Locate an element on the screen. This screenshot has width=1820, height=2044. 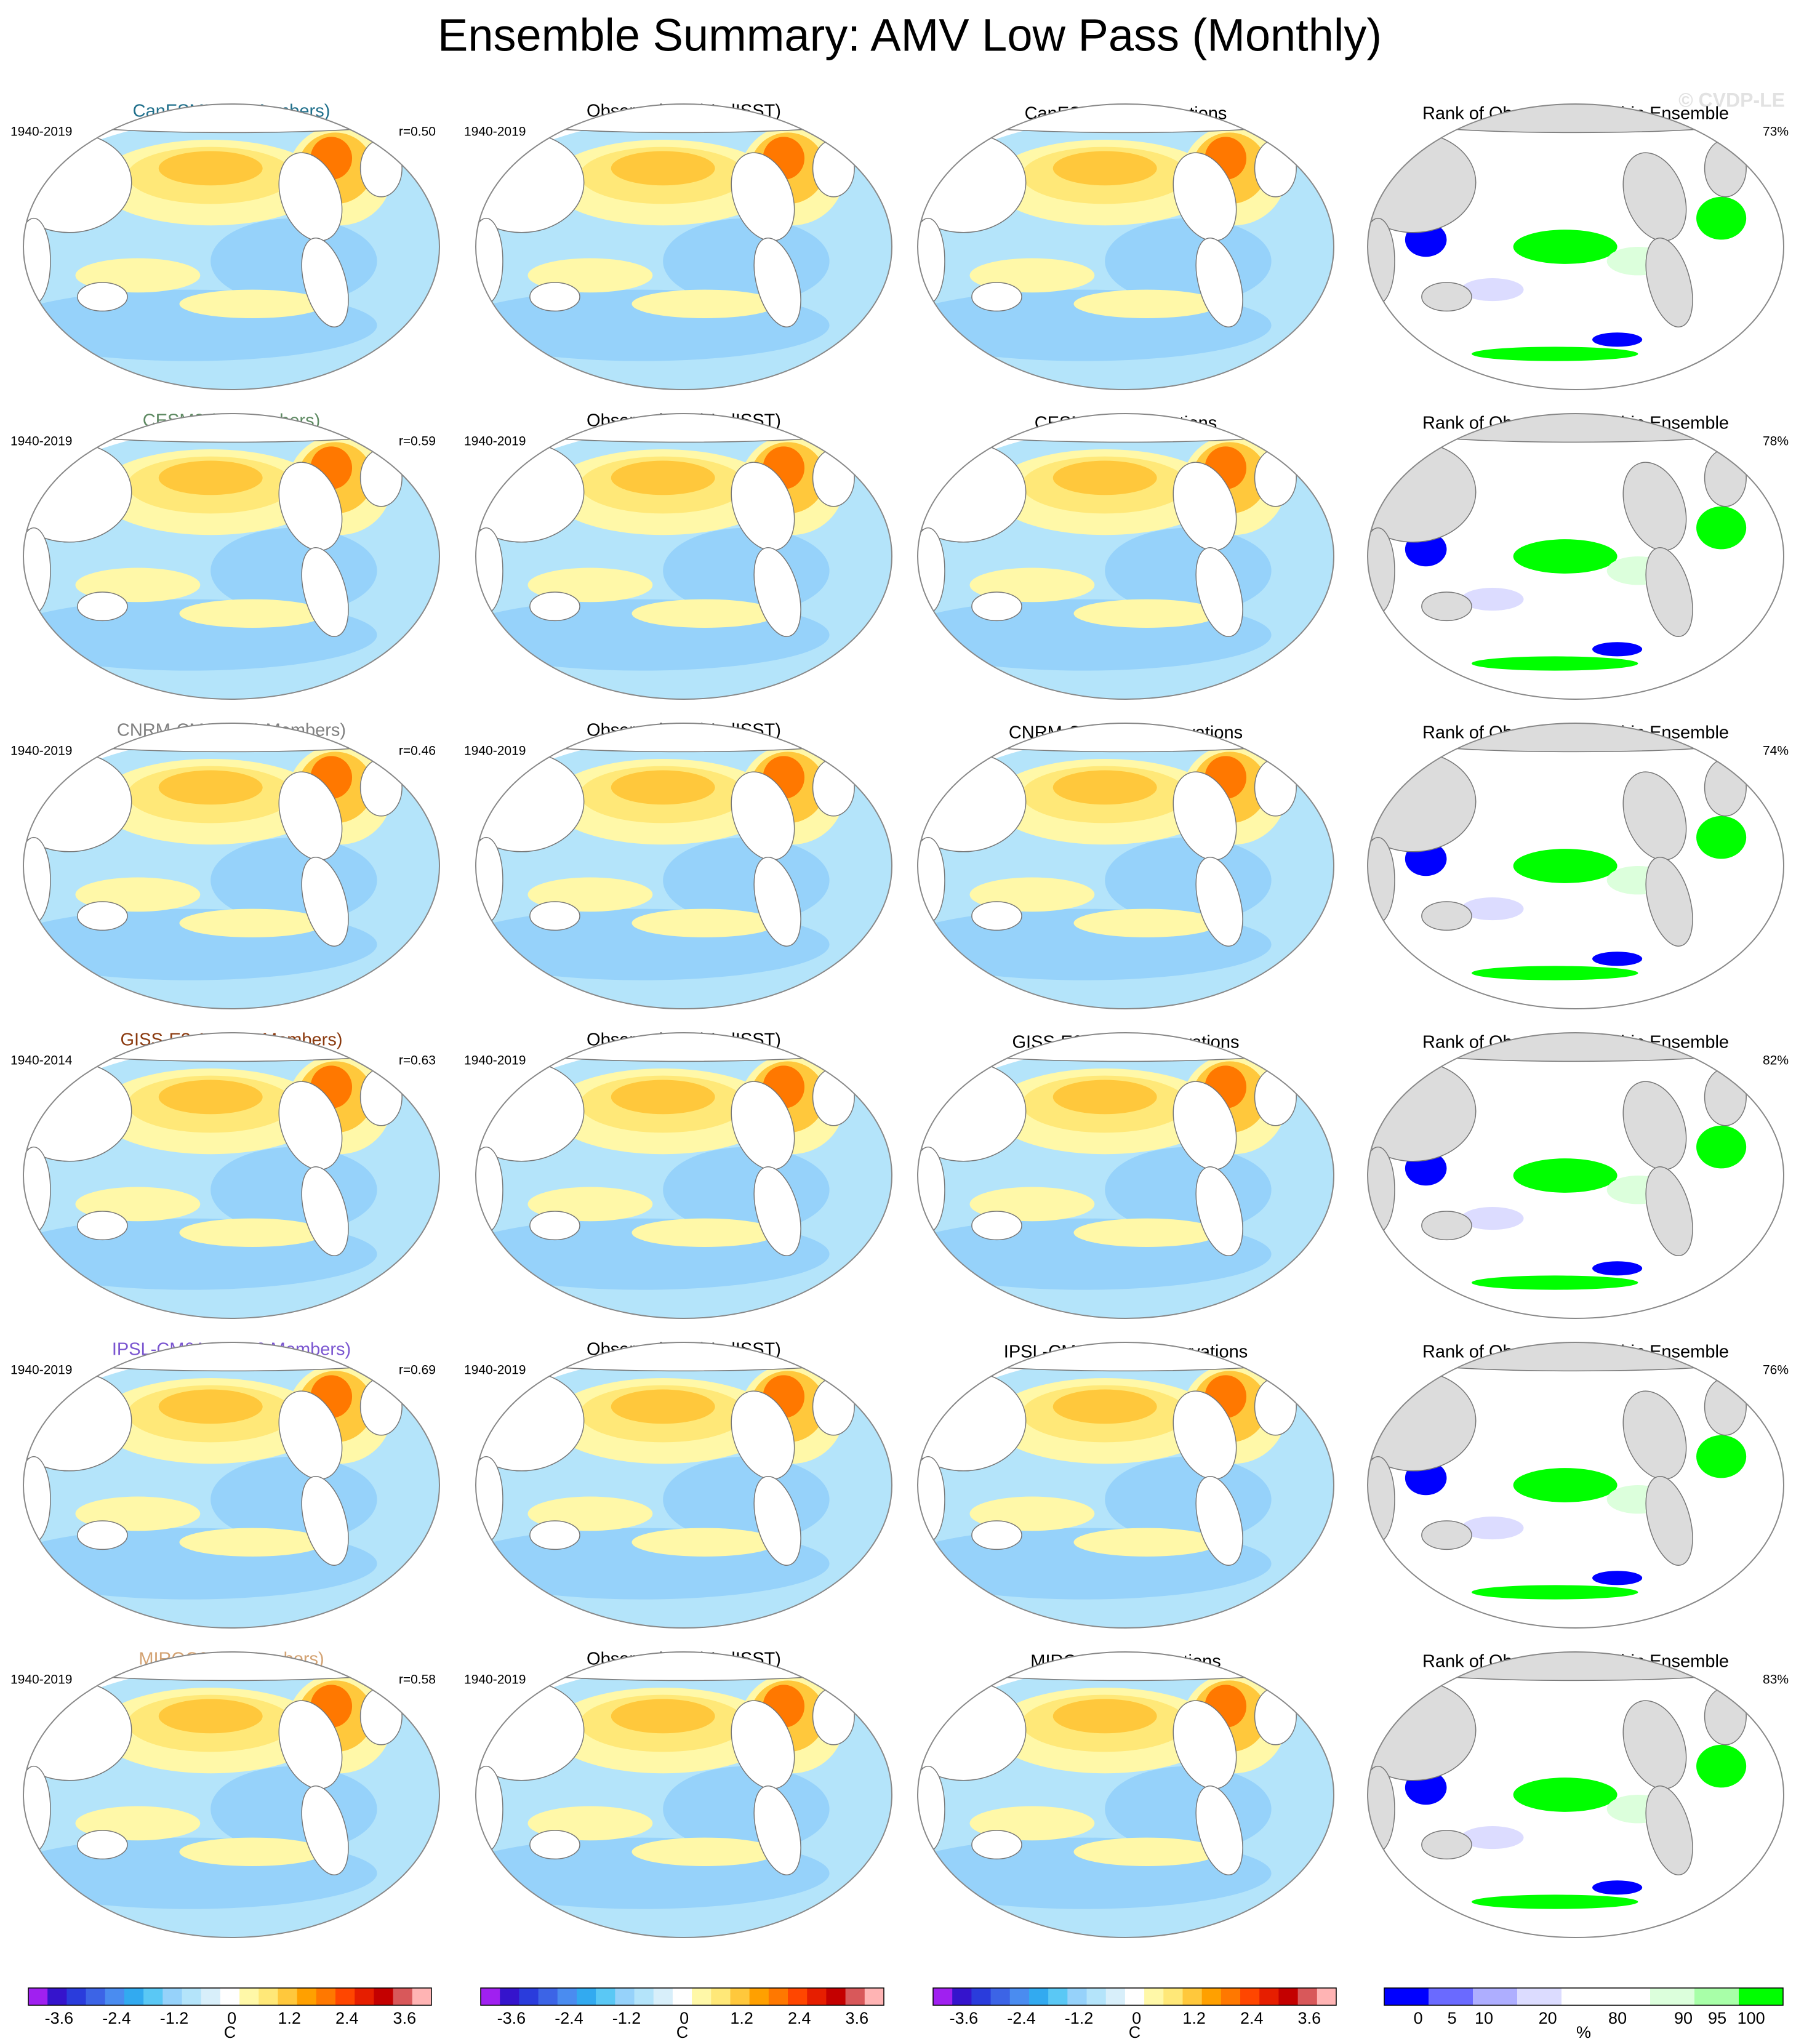
colorbar-tick-label: 80 is located at coordinates (1618, 2018).